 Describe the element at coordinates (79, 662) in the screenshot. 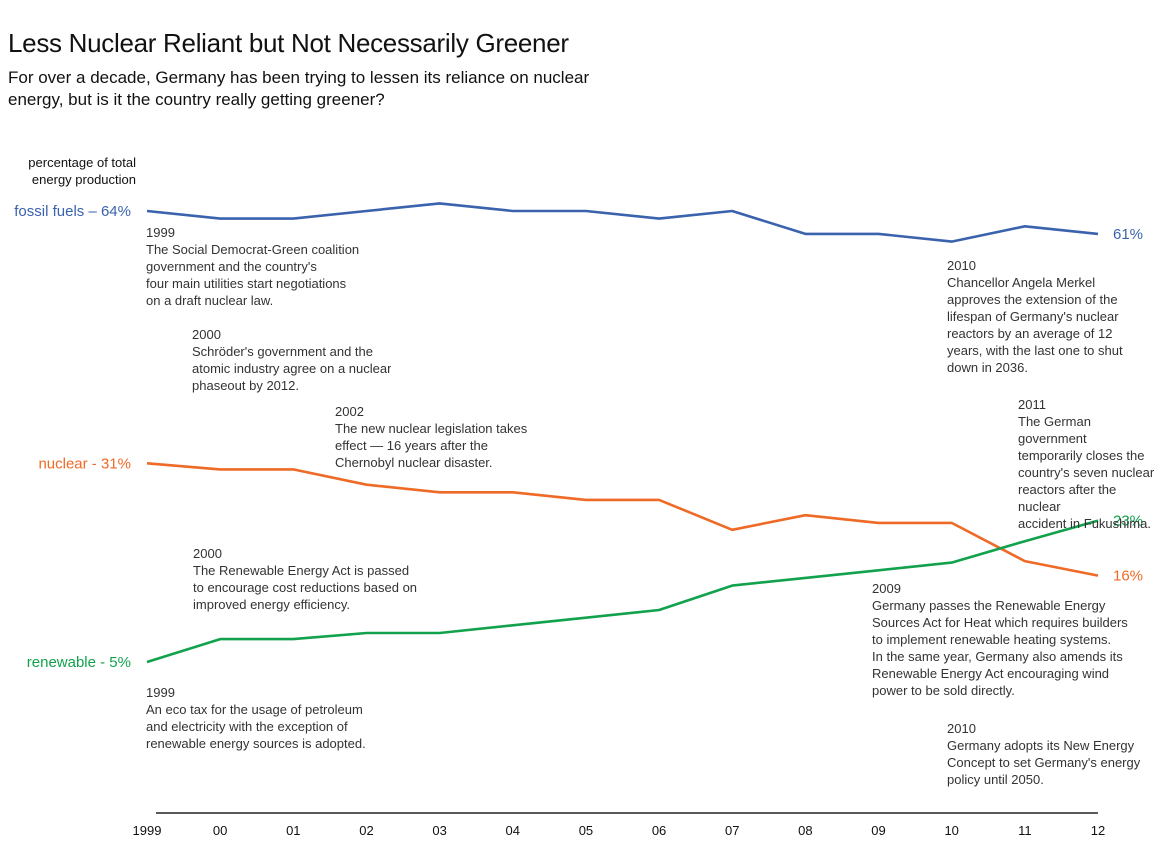

I see `series-start-label-renewable: renewable - 5%` at that location.